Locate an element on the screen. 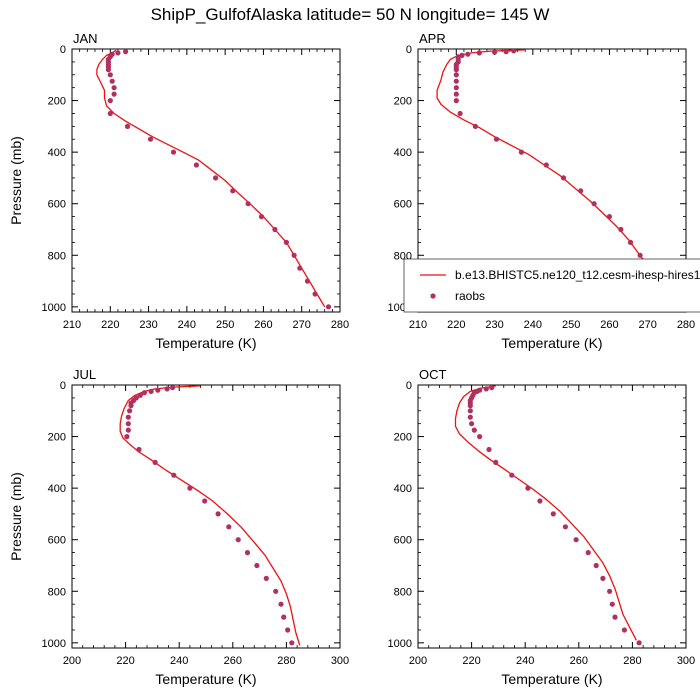 This screenshot has height=700, width=700. x-axis-label-apr: Temperature (K) is located at coordinates (551, 343).